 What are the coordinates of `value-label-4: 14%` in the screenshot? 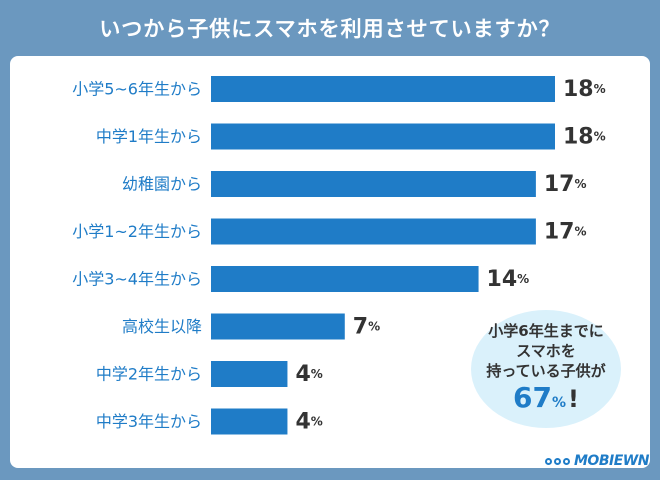 It's located at (508, 279).